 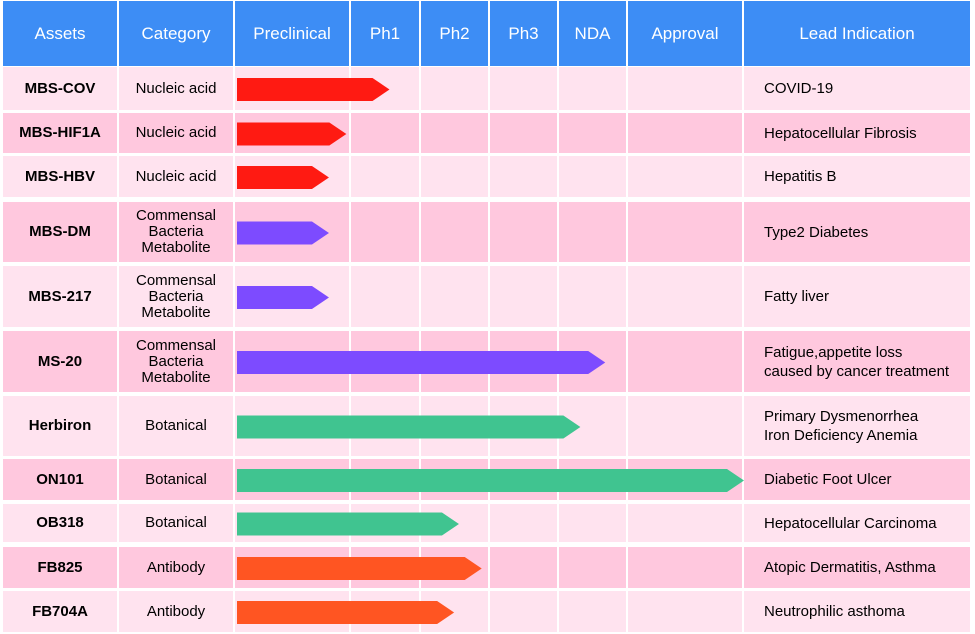 I want to click on row-1-preclinical, so click(x=292, y=133).